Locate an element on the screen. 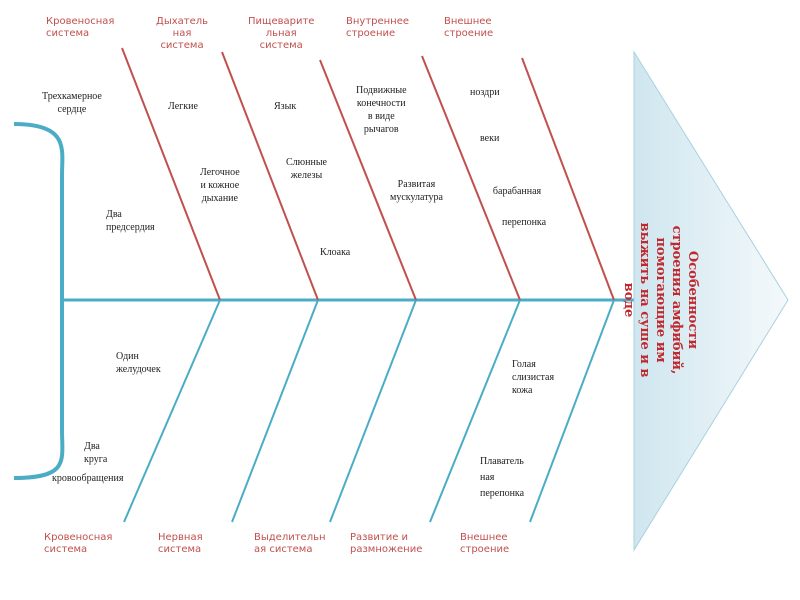 This screenshot has width=800, height=600. item-line: рычагов is located at coordinates (381, 129).